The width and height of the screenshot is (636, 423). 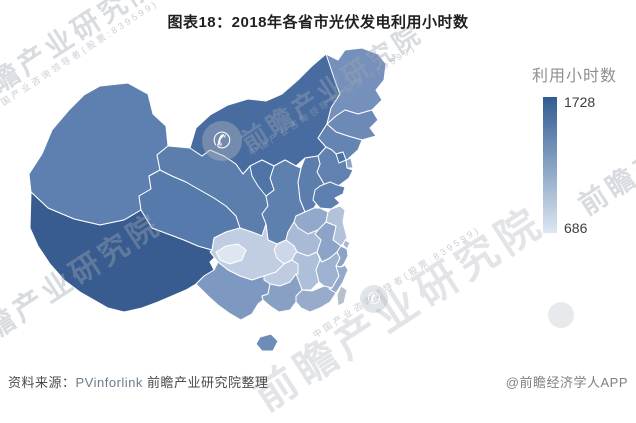 What do you see at coordinates (282, 293) in the screenshot?
I see `province-guangxi` at bounding box center [282, 293].